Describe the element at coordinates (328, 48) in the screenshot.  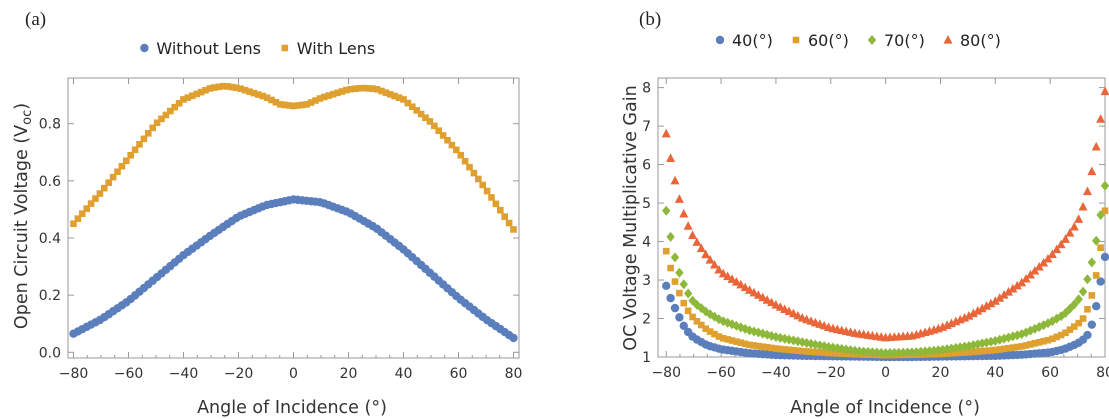
I see `legend-item: With Lens` at that location.